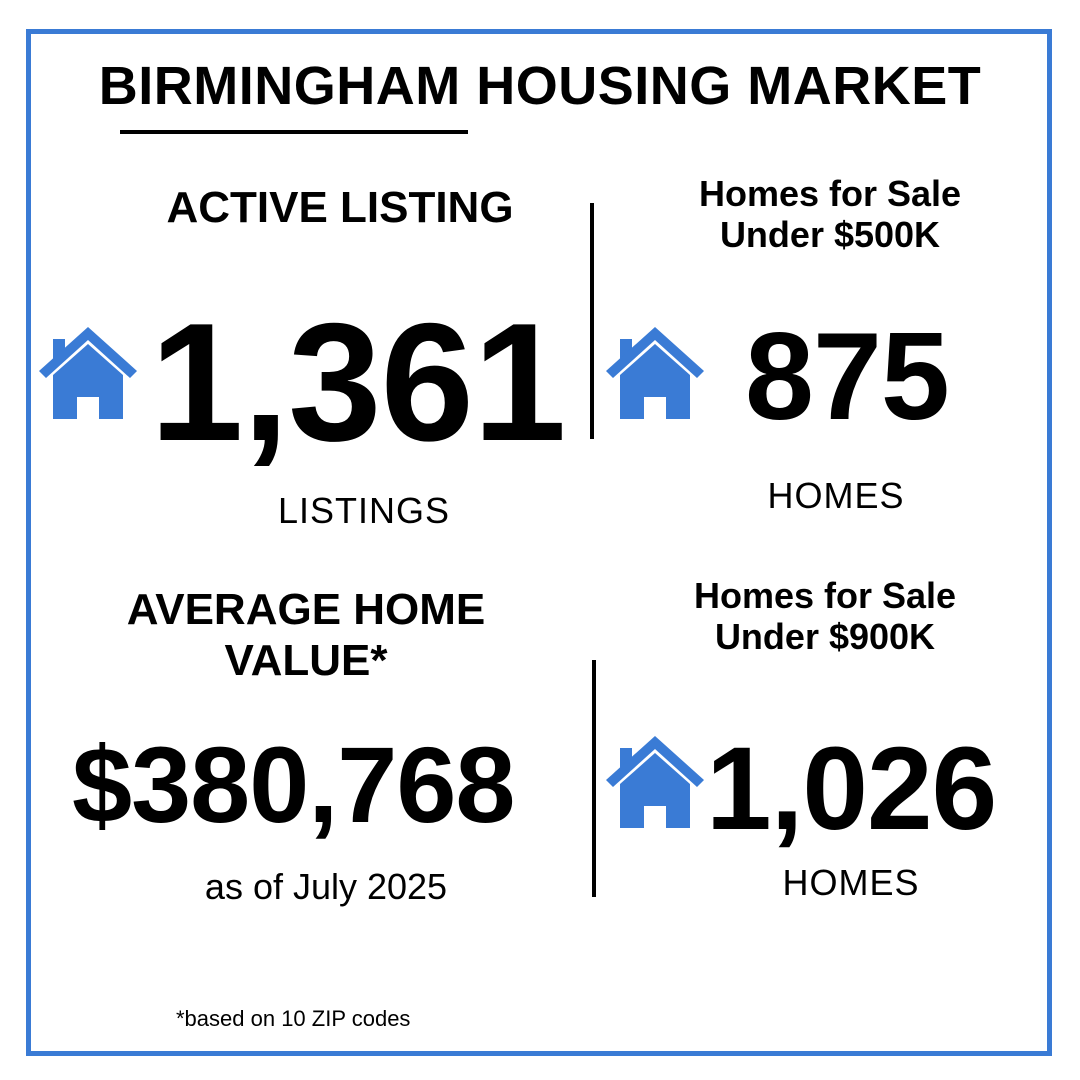 This screenshot has height=1080, width=1080. I want to click on under-500k-unit: HOMES, so click(836, 495).